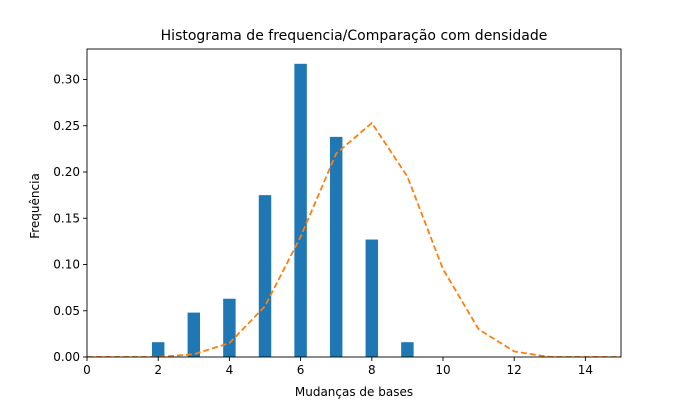  I want to click on y-tick-label: 0.10, so click(66, 265).